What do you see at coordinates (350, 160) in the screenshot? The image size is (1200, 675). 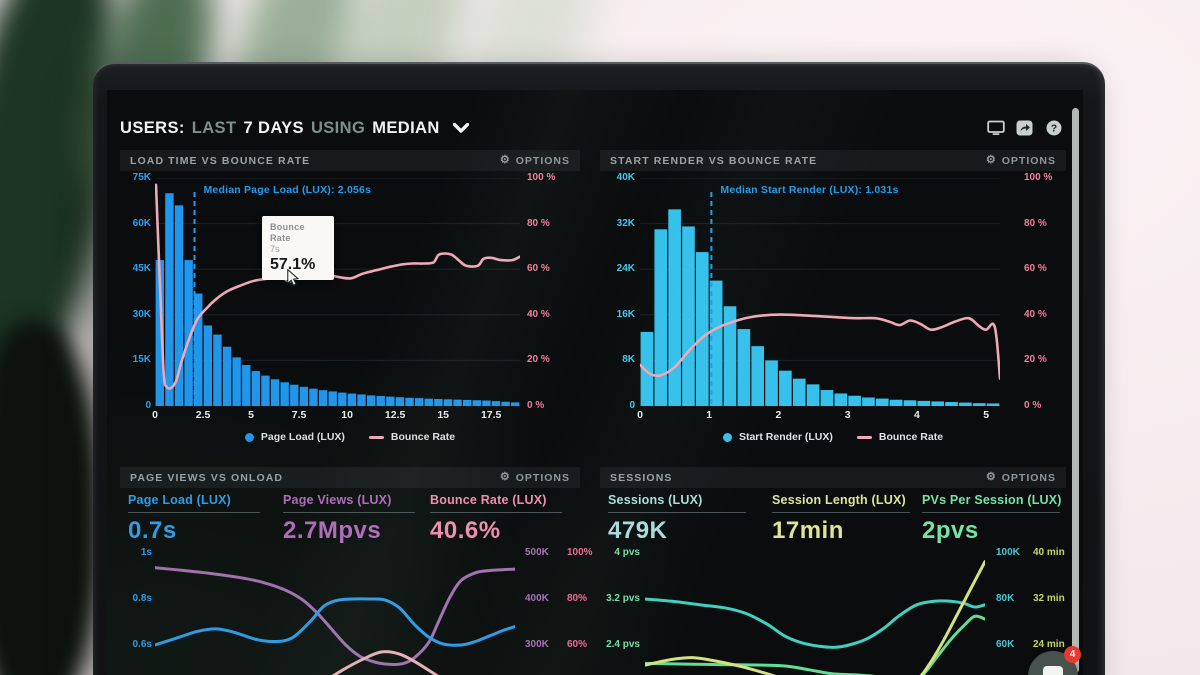 I see `panel-header: LOAD TIME VS BOUNCE RATE ⚙ OPTIONS` at bounding box center [350, 160].